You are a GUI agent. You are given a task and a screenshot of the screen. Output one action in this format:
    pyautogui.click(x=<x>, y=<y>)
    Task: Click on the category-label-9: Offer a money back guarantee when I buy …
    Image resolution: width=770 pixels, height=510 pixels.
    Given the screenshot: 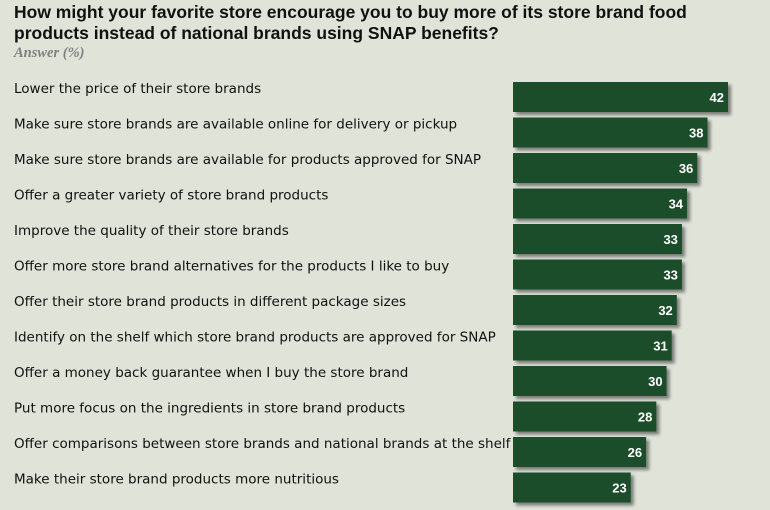 What is the action you would take?
    pyautogui.click(x=211, y=373)
    